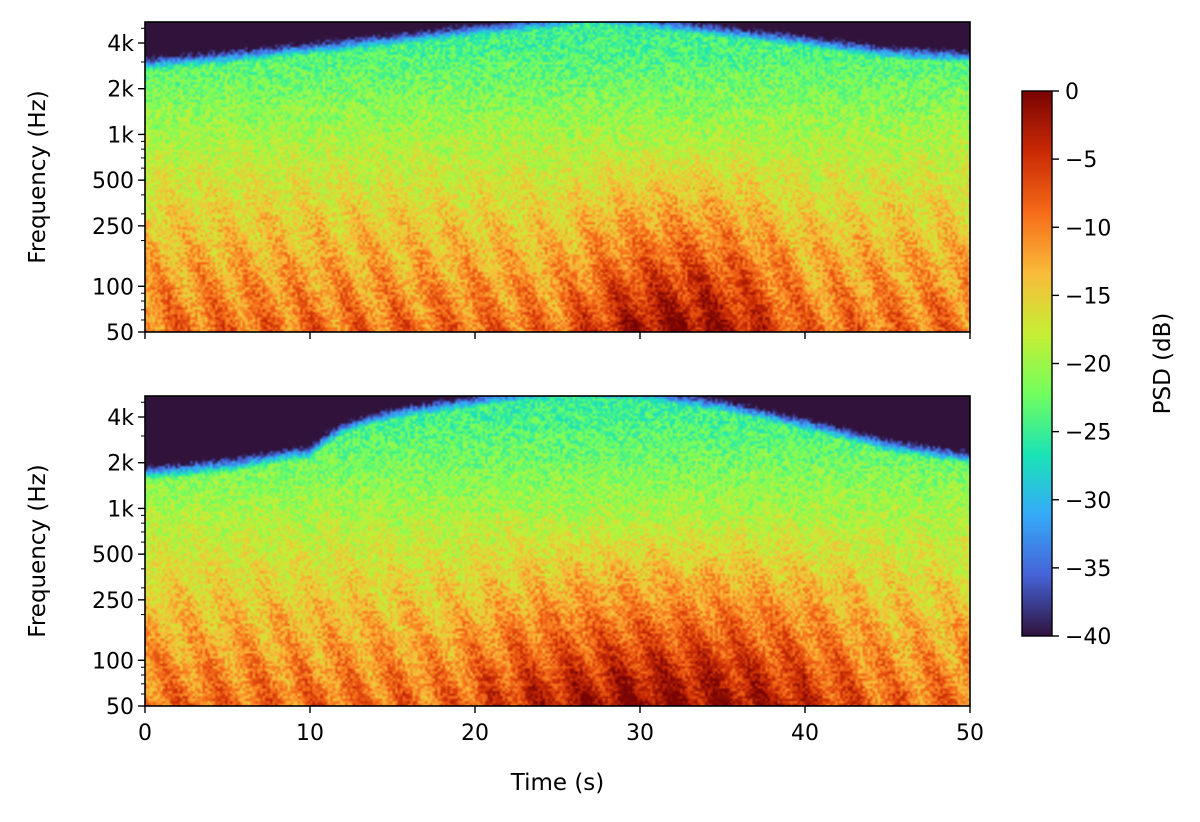  I want to click on x-tick-label: 0, so click(145, 733).